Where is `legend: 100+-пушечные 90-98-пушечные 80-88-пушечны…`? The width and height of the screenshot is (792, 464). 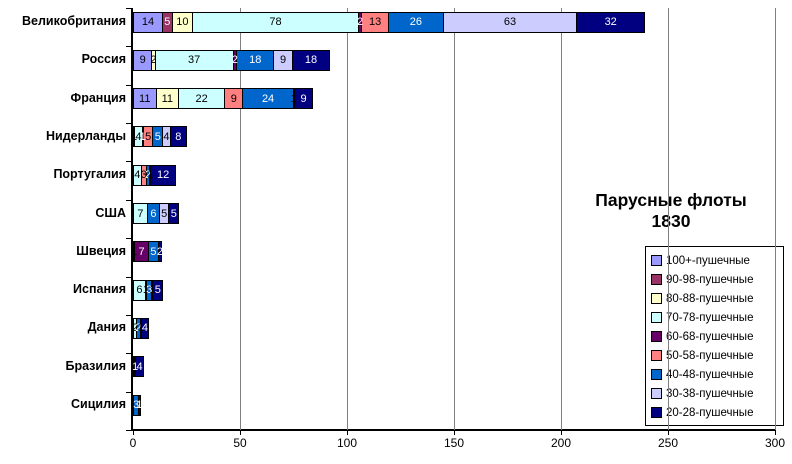
legend: 100+-пушечные 90-98-пушечные 80-88-пушечны… is located at coordinates (714, 336).